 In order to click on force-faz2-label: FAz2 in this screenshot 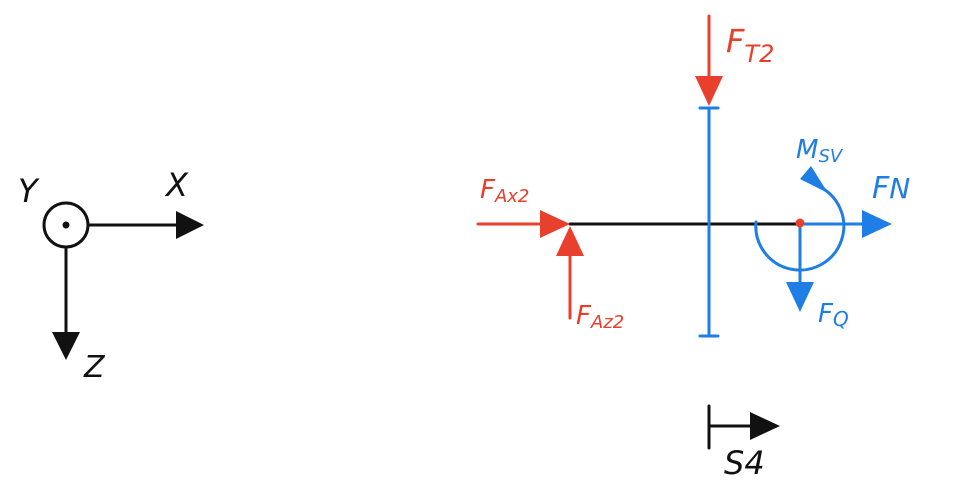, I will do `click(600, 317)`.